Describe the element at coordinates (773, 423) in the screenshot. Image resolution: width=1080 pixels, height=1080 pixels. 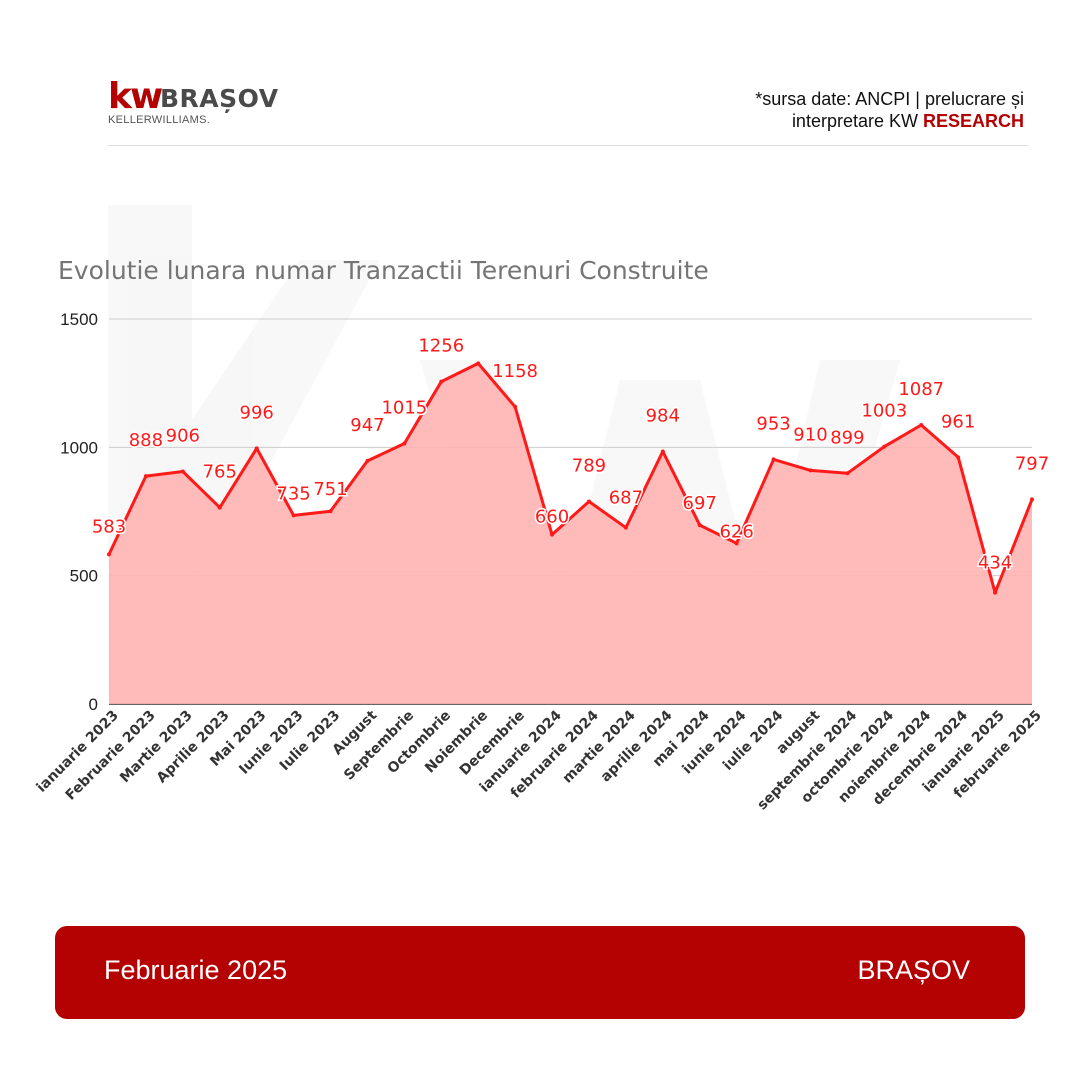
I see `data-label: 953` at that location.